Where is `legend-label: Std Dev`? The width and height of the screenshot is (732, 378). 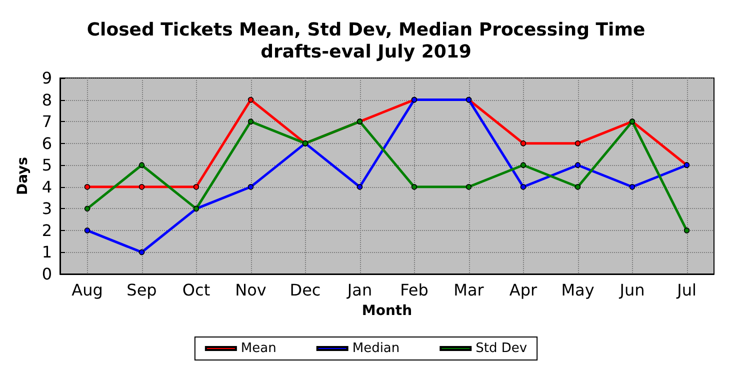 legend-label: Std Dev is located at coordinates (502, 348).